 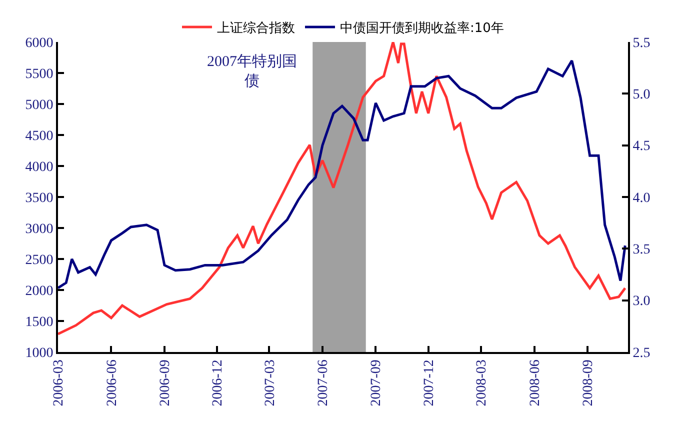 I want to click on y-tick-label: 3500, so click(x=39, y=198).